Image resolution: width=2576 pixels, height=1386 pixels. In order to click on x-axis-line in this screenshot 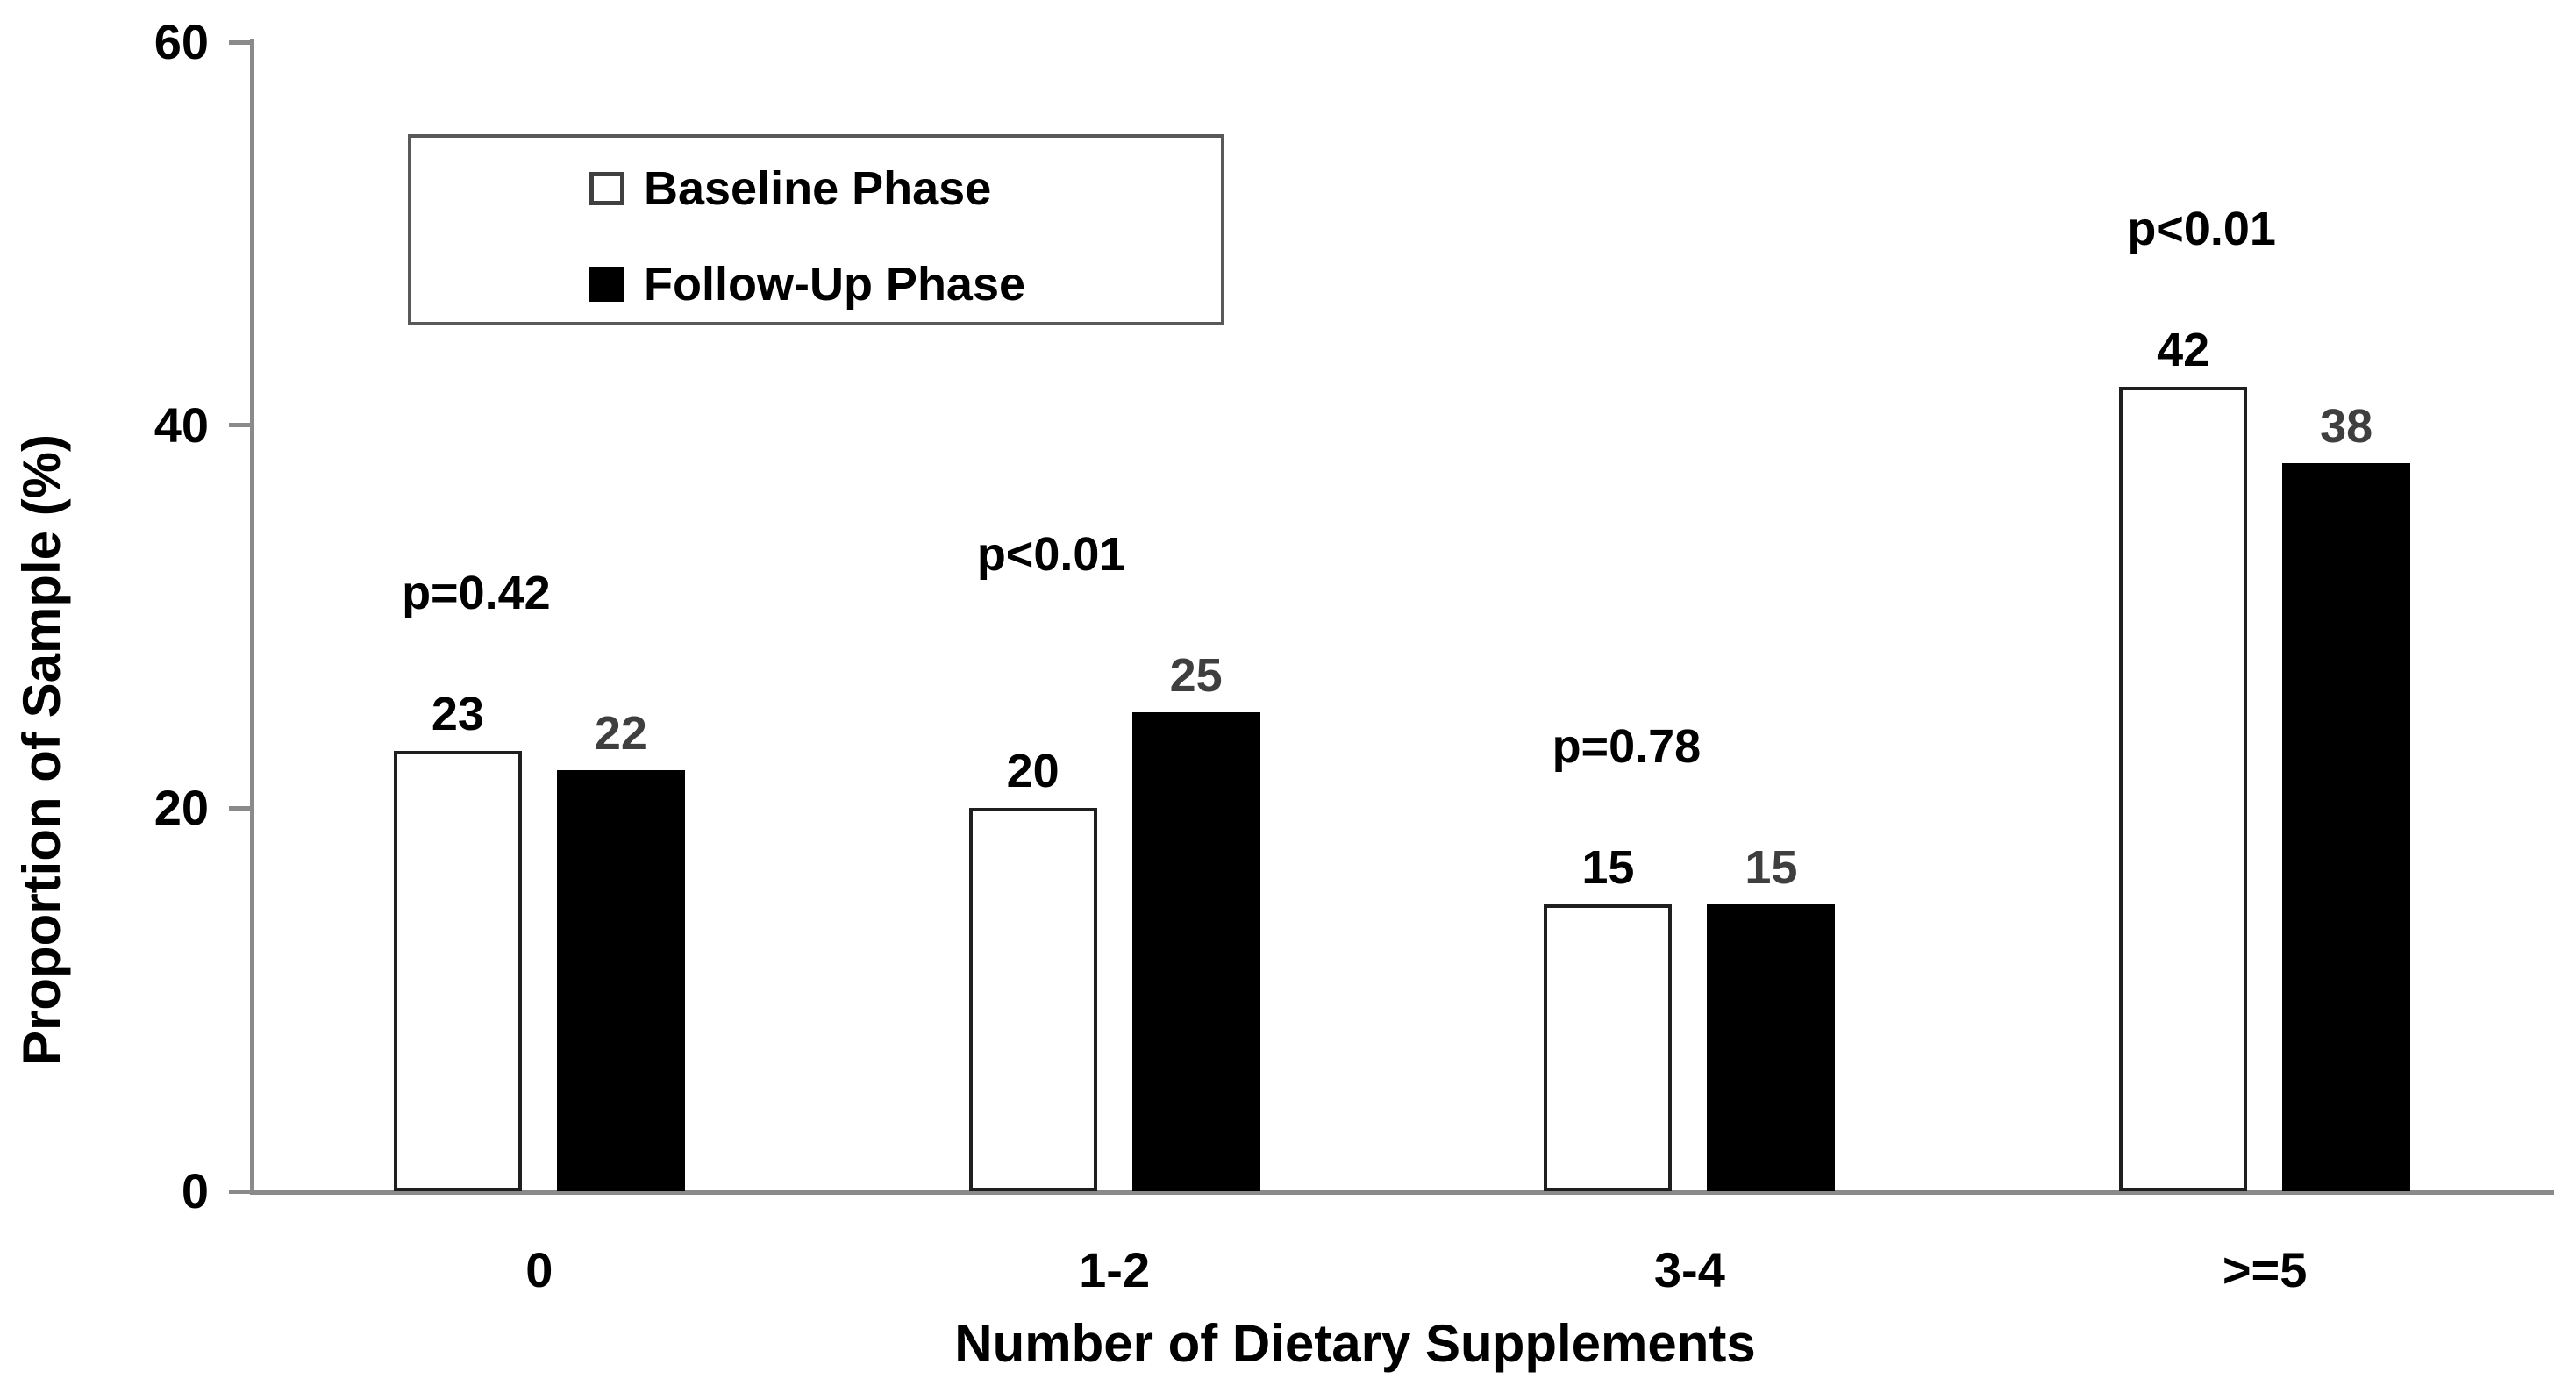, I will do `click(1402, 1193)`.